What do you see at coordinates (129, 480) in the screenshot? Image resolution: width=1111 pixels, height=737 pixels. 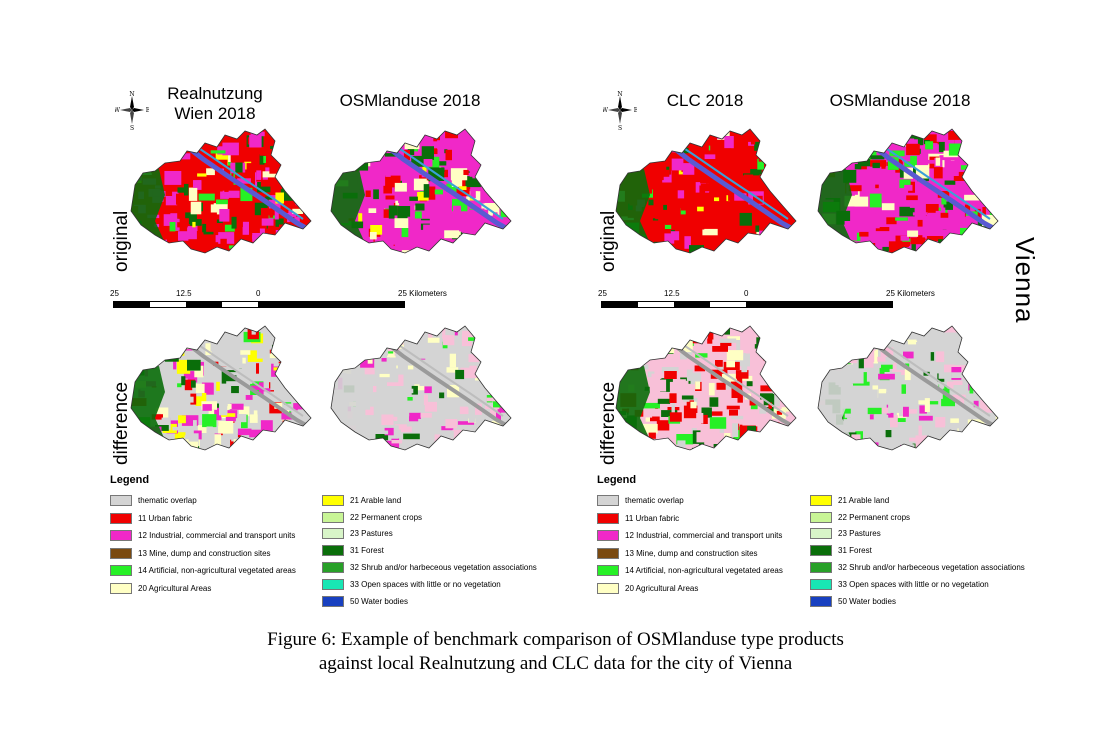 I see `legend-left: Legend` at bounding box center [129, 480].